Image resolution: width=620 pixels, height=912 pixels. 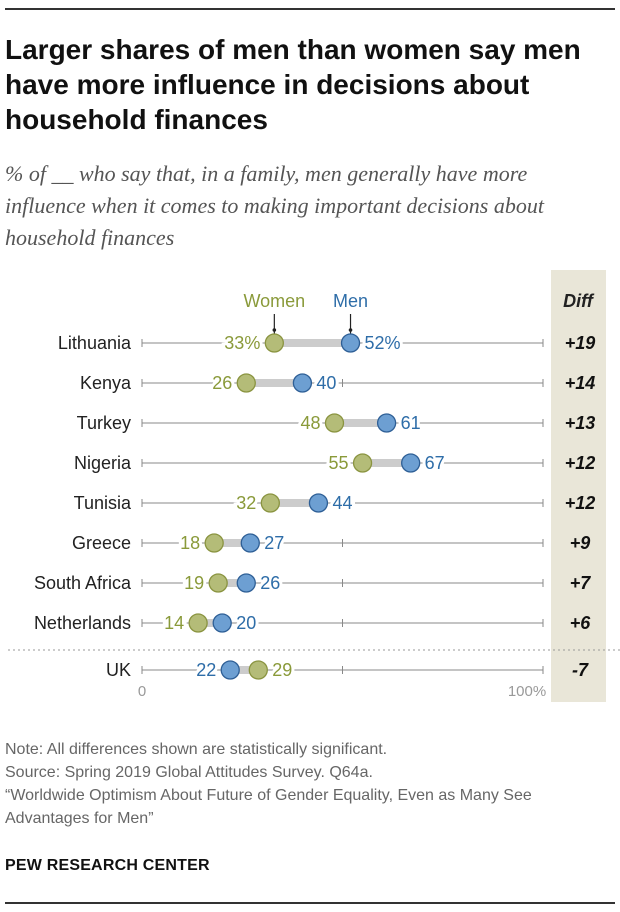 What do you see at coordinates (310, 423) in the screenshot?
I see `women-value-label: 48` at bounding box center [310, 423].